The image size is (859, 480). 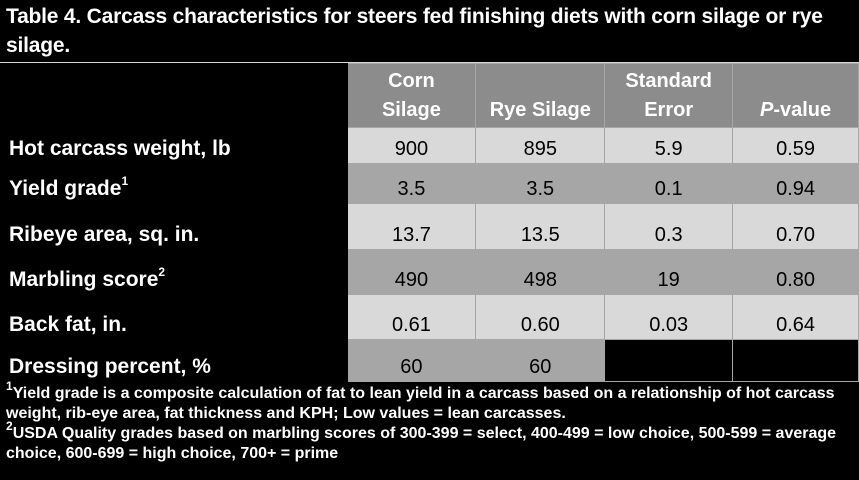 What do you see at coordinates (669, 317) in the screenshot?
I see `cell-se: 0.03` at bounding box center [669, 317].